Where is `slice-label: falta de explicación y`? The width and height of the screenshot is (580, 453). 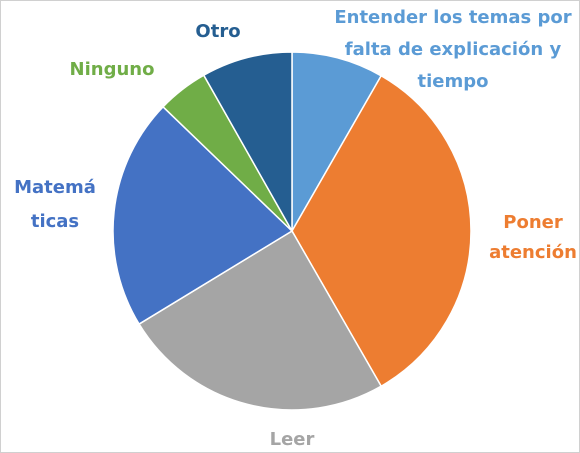 slice-label: falta de explicación y is located at coordinates (453, 49).